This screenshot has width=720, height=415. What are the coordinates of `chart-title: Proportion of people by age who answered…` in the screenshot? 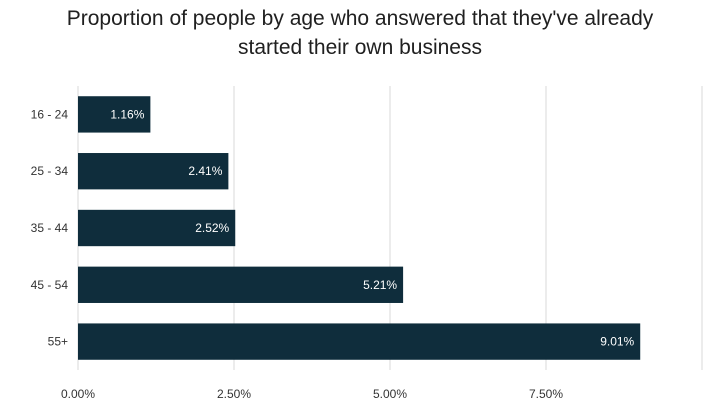 It's located at (360, 33).